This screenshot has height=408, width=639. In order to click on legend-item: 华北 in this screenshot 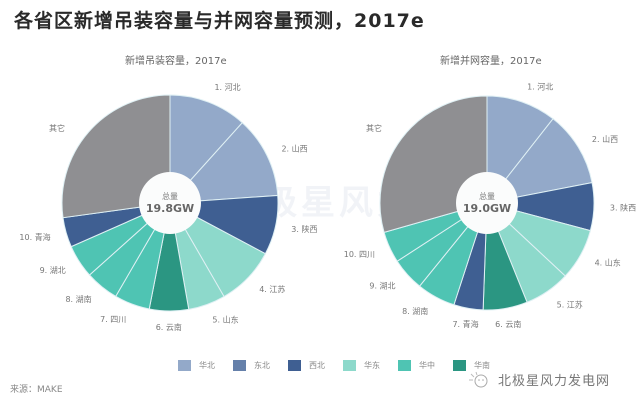, I will do `click(196, 365)`.